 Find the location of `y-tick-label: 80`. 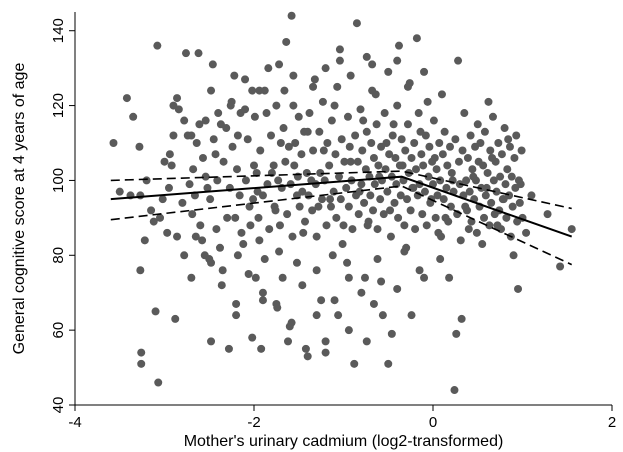

y-tick-label: 80 is located at coordinates (58, 255).